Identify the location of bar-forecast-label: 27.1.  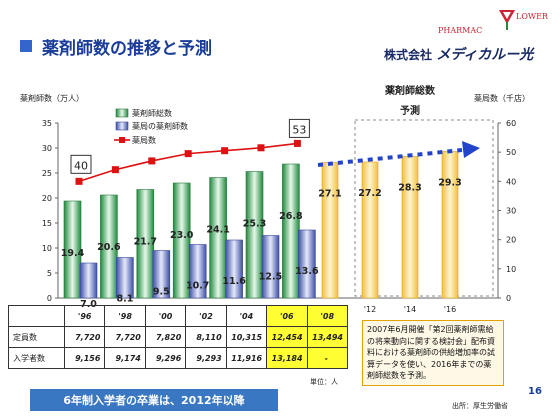
(329, 194).